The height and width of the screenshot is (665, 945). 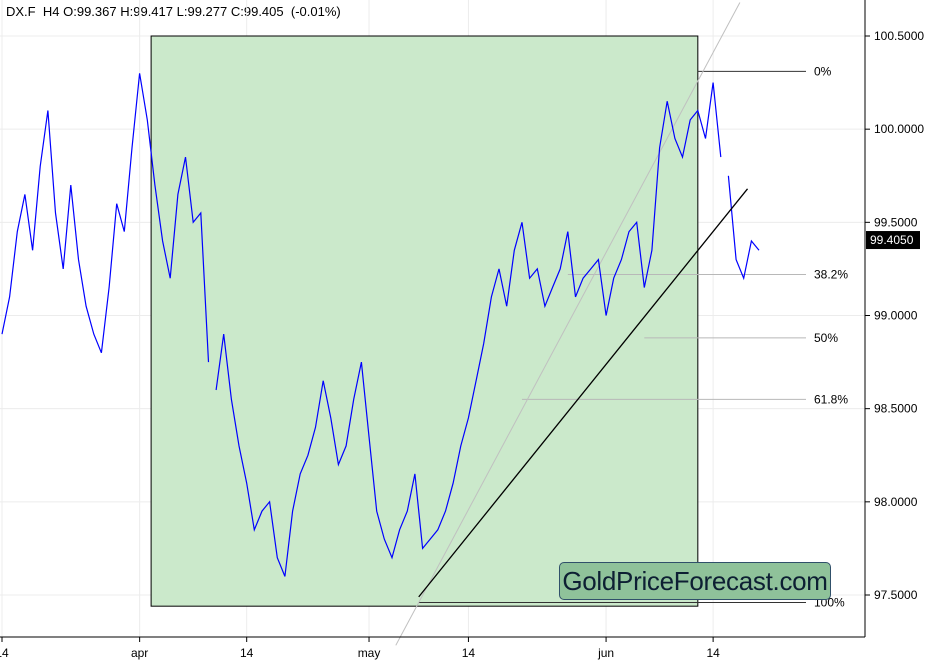 What do you see at coordinates (896, 316) in the screenshot?
I see `y-tick-label: 99.0000` at bounding box center [896, 316].